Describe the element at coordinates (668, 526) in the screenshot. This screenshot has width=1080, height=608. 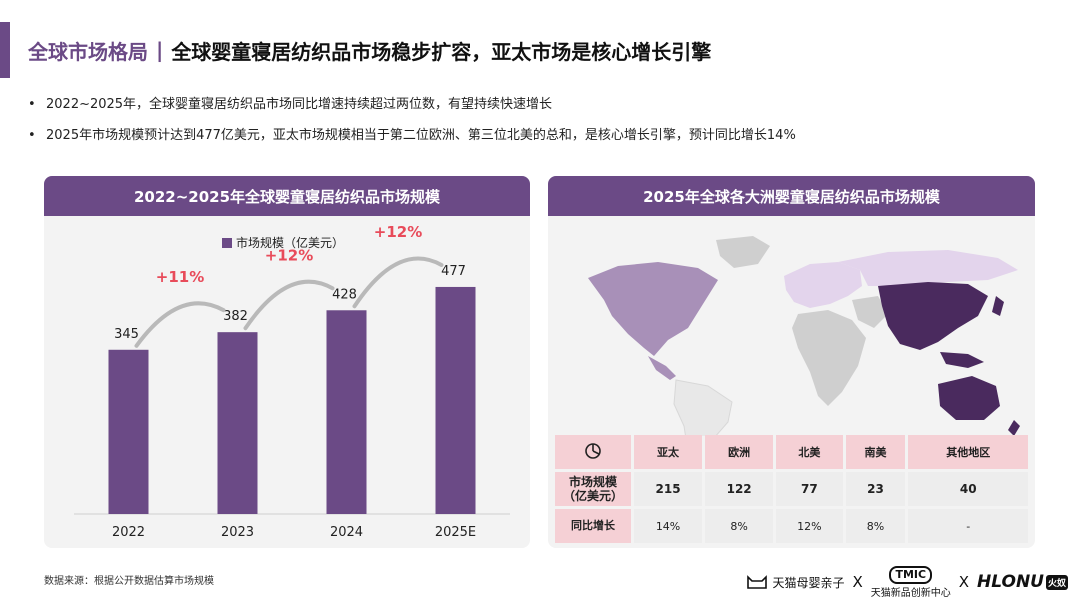
I see `table-cell: 14%` at that location.